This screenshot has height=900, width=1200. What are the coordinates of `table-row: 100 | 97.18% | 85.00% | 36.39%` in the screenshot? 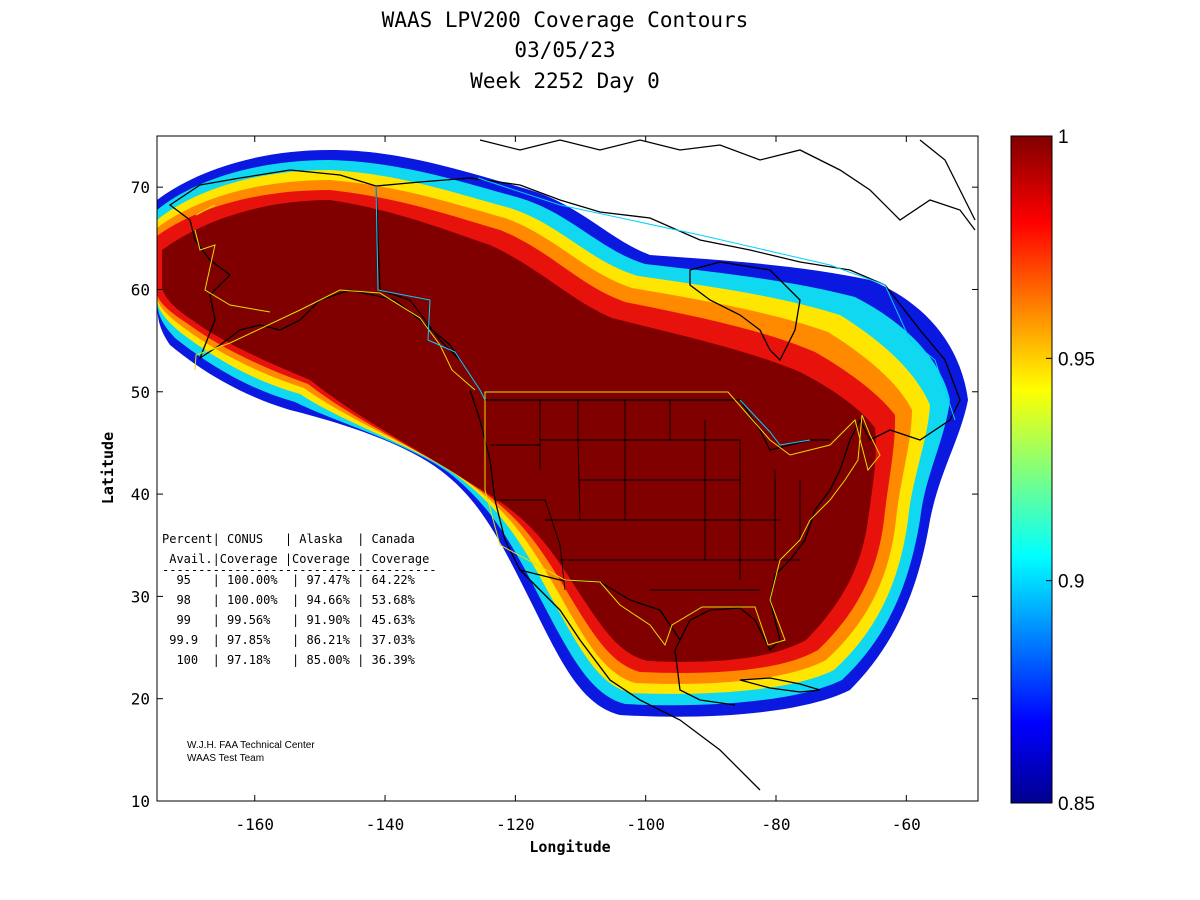 It's located at (289, 660).